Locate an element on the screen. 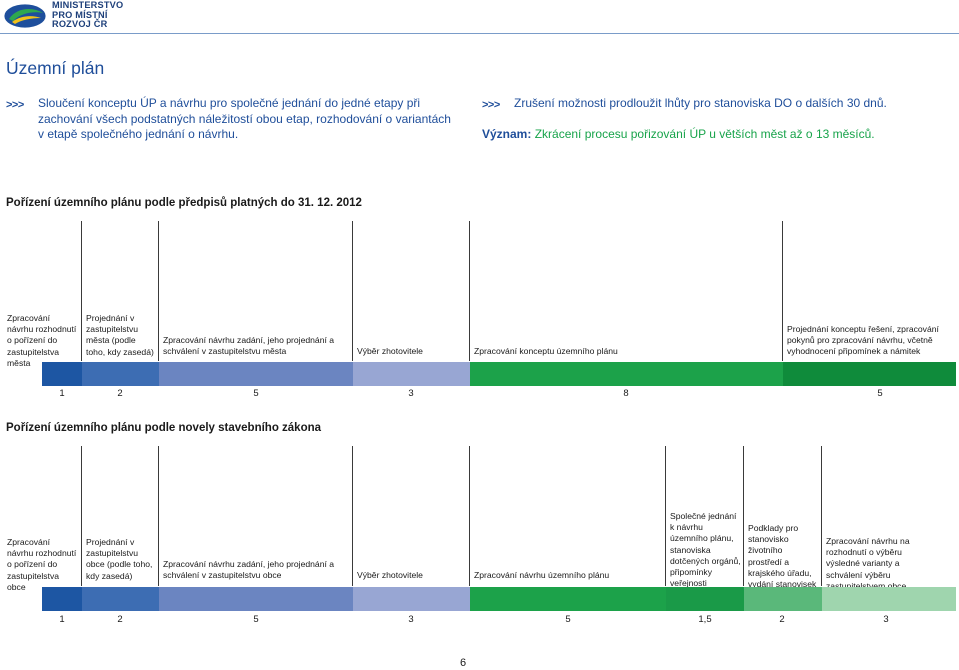  phase-duration: 8 is located at coordinates (626, 393).